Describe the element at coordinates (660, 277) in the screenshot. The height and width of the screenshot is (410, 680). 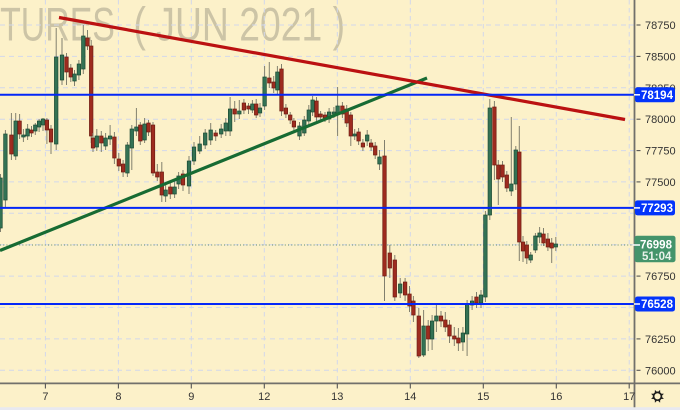
I see `svg-text: 76750` at that location.